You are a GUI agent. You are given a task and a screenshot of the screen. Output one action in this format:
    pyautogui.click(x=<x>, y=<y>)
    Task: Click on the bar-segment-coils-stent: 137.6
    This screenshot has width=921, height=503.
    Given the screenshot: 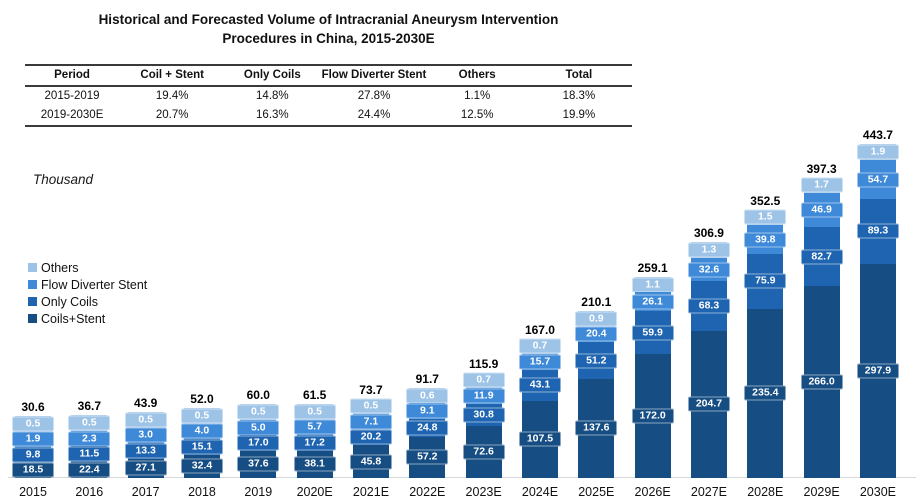 What is the action you would take?
    pyautogui.click(x=596, y=428)
    